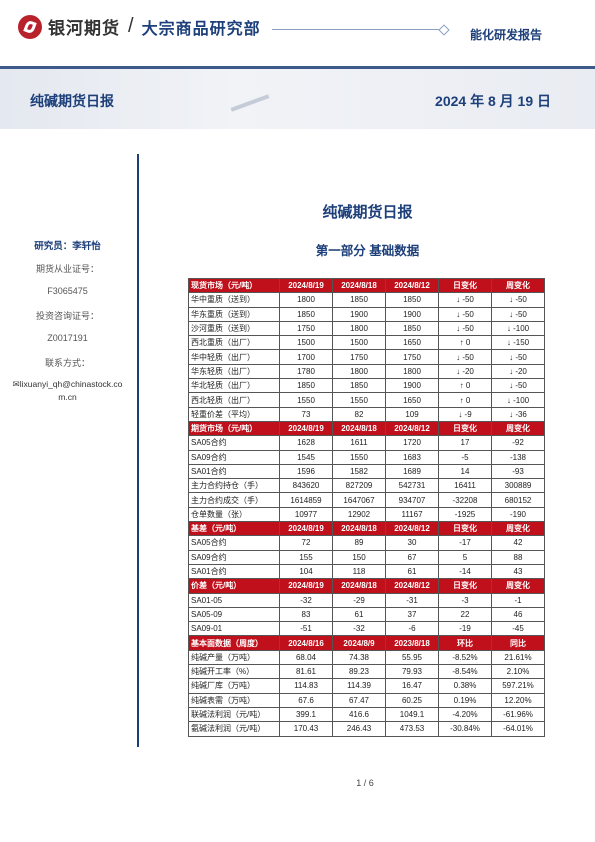 This screenshot has width=595, height=842. I want to click on table-cell: 22, so click(465, 614).